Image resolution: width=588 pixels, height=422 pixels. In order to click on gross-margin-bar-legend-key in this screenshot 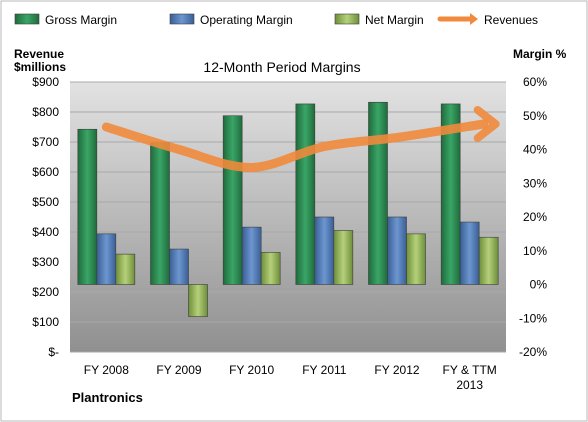, I will do `click(27, 19)`.